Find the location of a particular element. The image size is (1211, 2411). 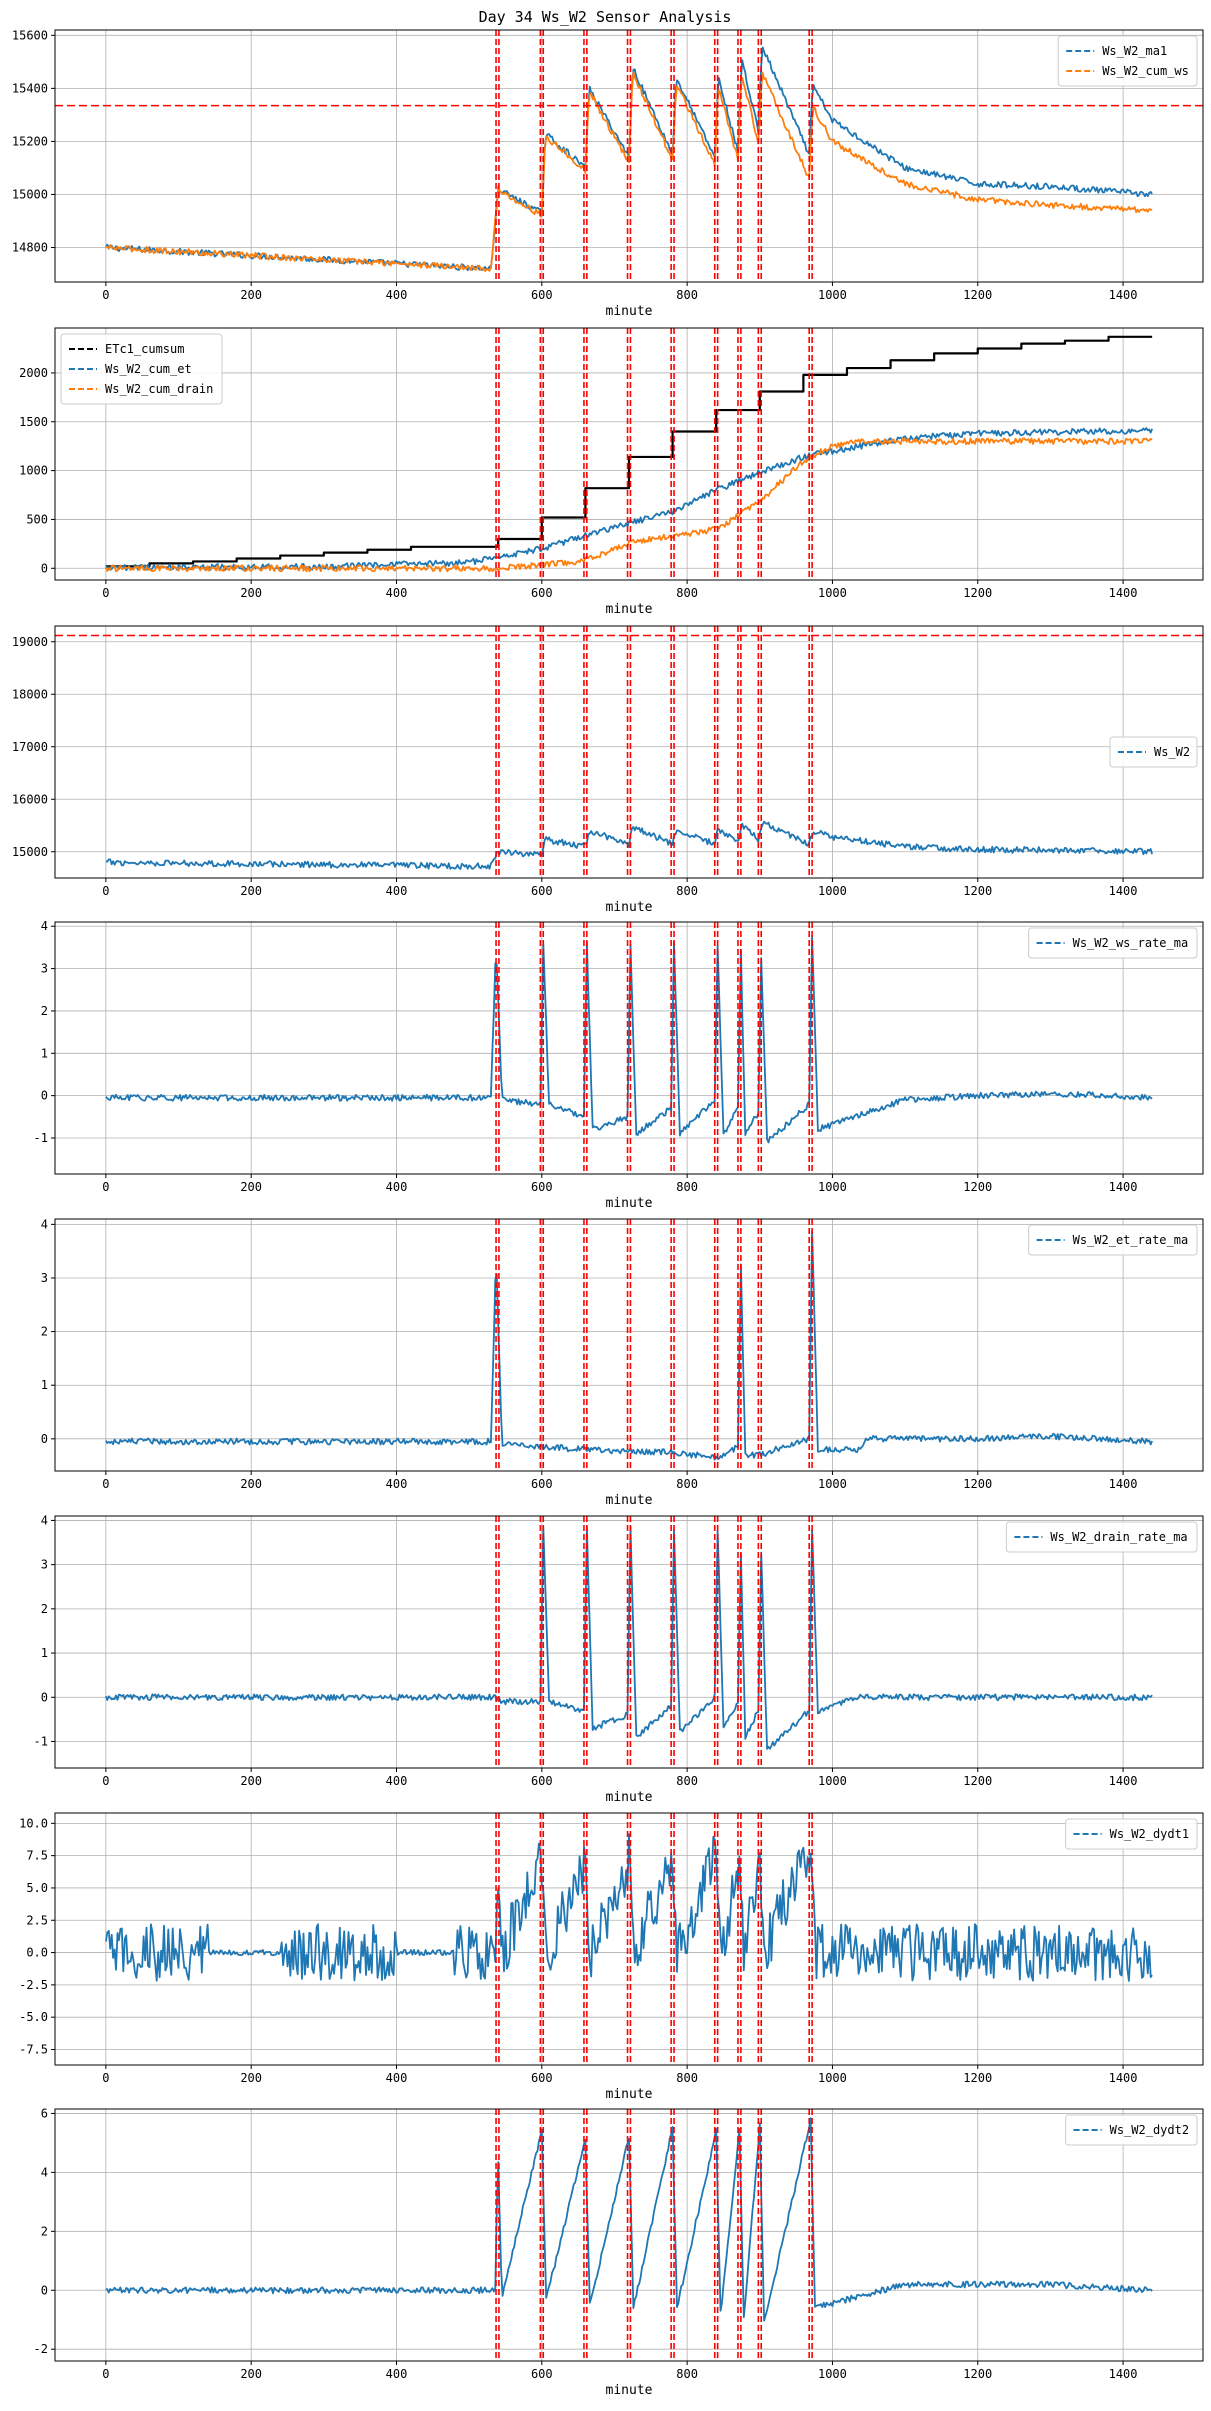

y-tick-label: 15400 is located at coordinates (30, 88).